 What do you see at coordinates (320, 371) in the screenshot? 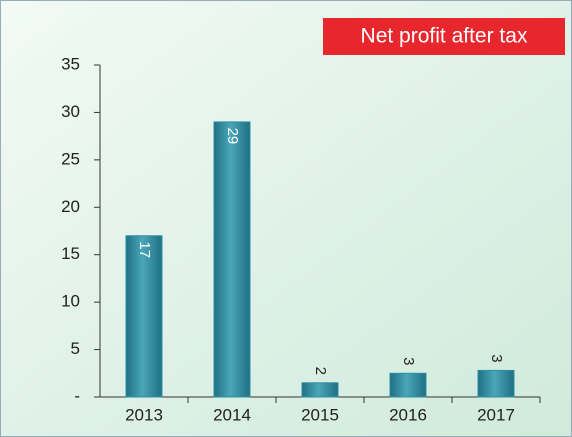
I see `value-label: 2` at bounding box center [320, 371].